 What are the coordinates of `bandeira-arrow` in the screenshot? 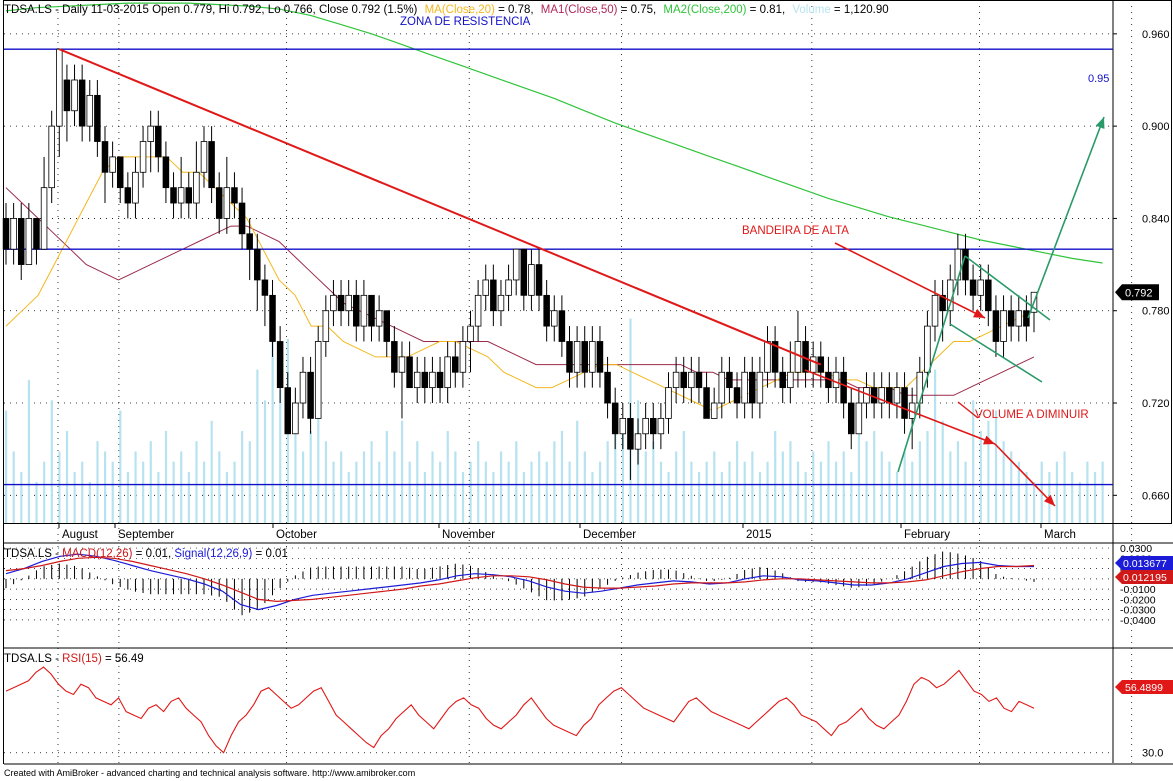 It's located at (910, 280).